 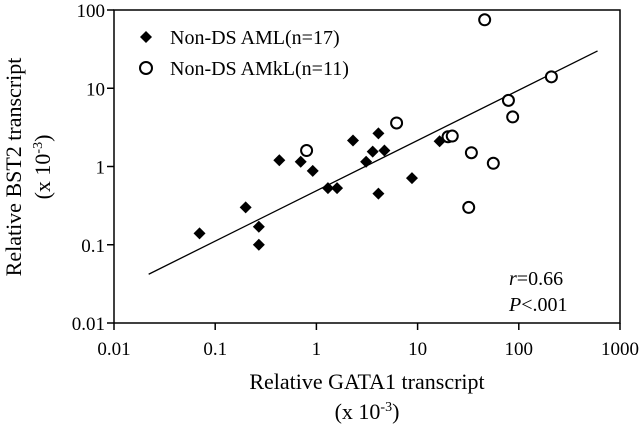 I want to click on legend-label-aml: Non-DS AML(n=17), so click(x=255, y=38).